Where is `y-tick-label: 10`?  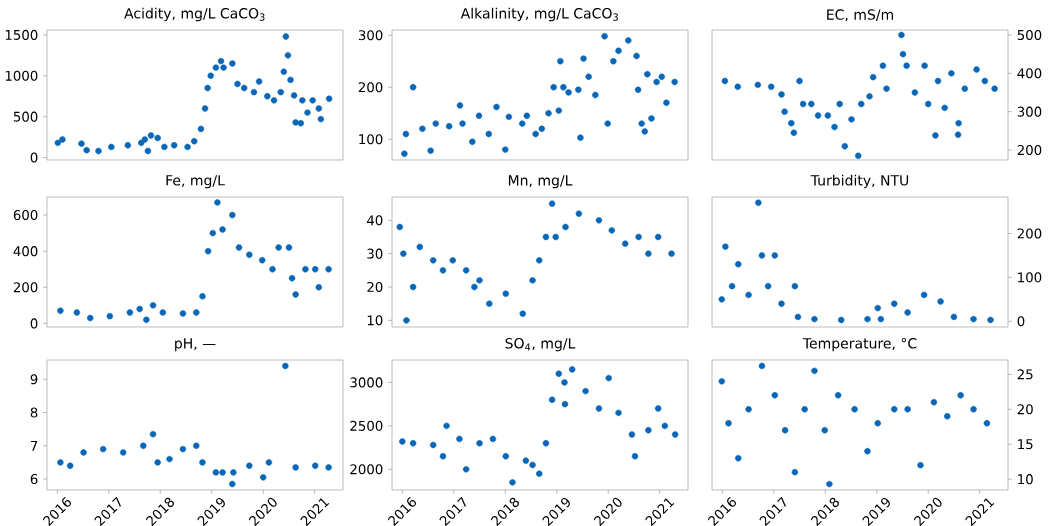
y-tick-label: 10 is located at coordinates (1025, 479).